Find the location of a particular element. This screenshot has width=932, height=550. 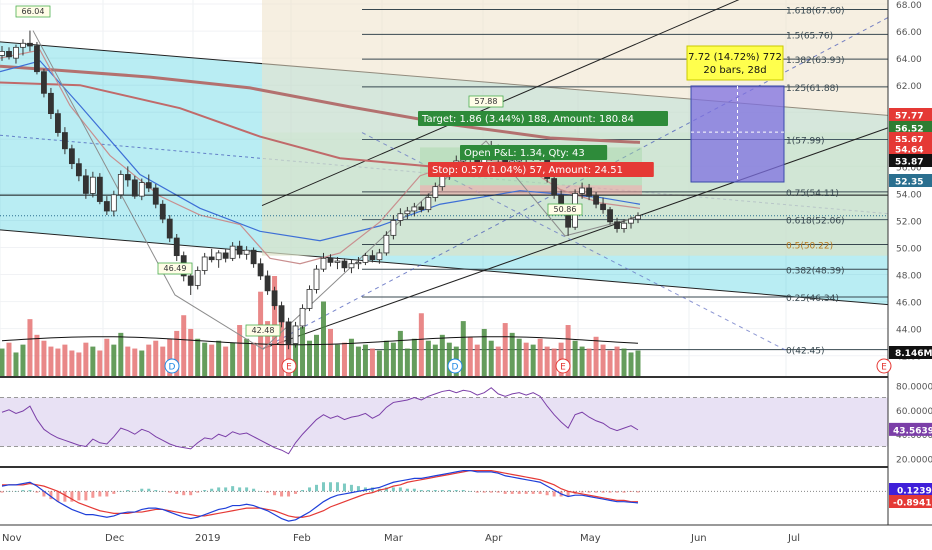

volume-average-line is located at coordinates (320, 341).